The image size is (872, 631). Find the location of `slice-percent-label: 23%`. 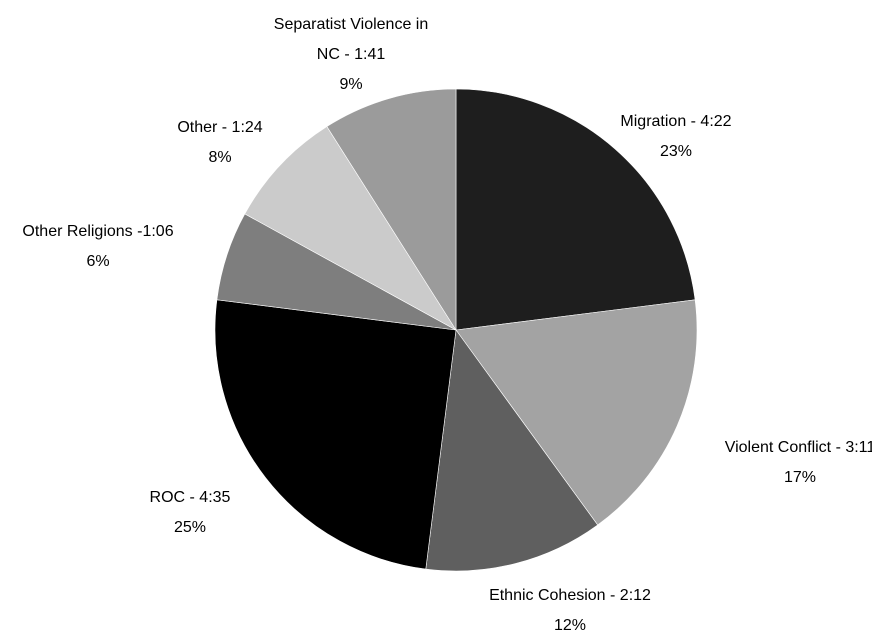

slice-percent-label: 23% is located at coordinates (676, 151).